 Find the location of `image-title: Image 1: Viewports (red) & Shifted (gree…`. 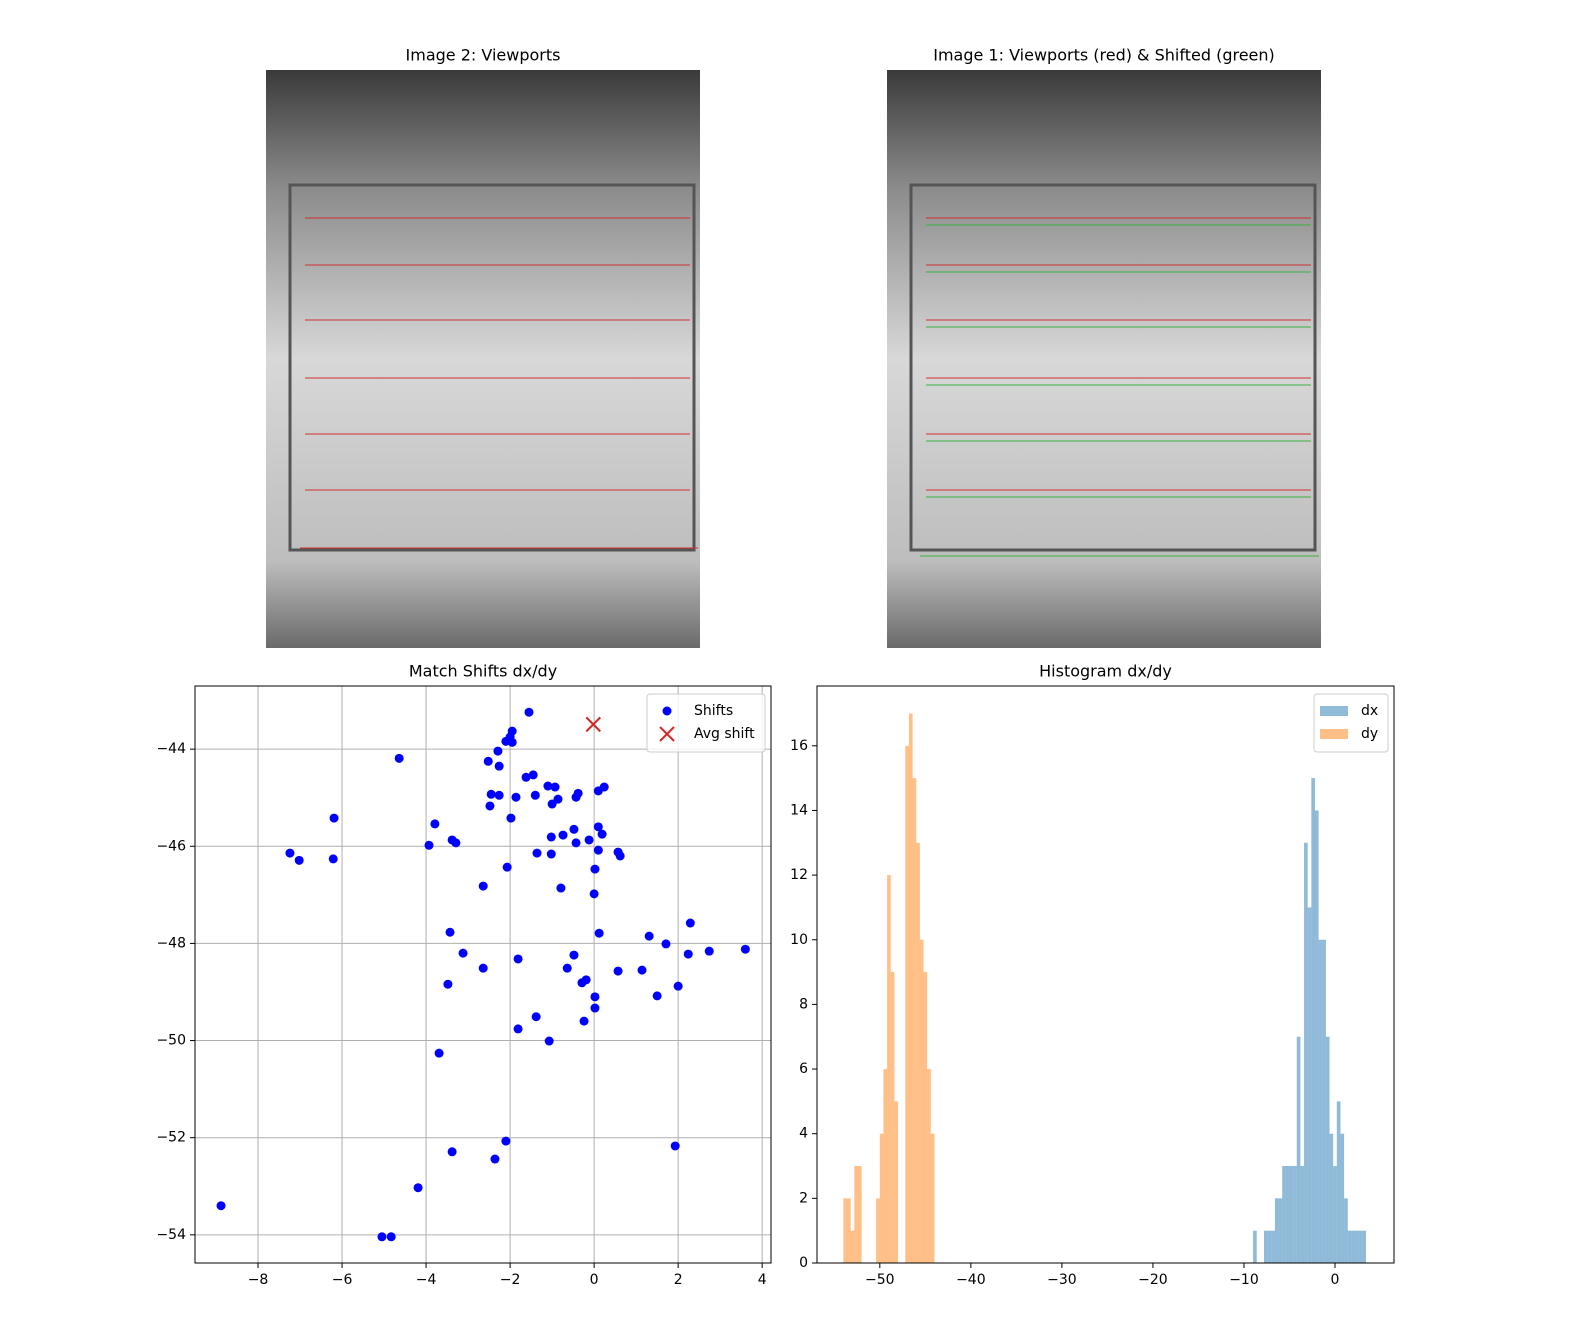

image-title: Image 1: Viewports (red) & Shifted (gree… is located at coordinates (1104, 55).